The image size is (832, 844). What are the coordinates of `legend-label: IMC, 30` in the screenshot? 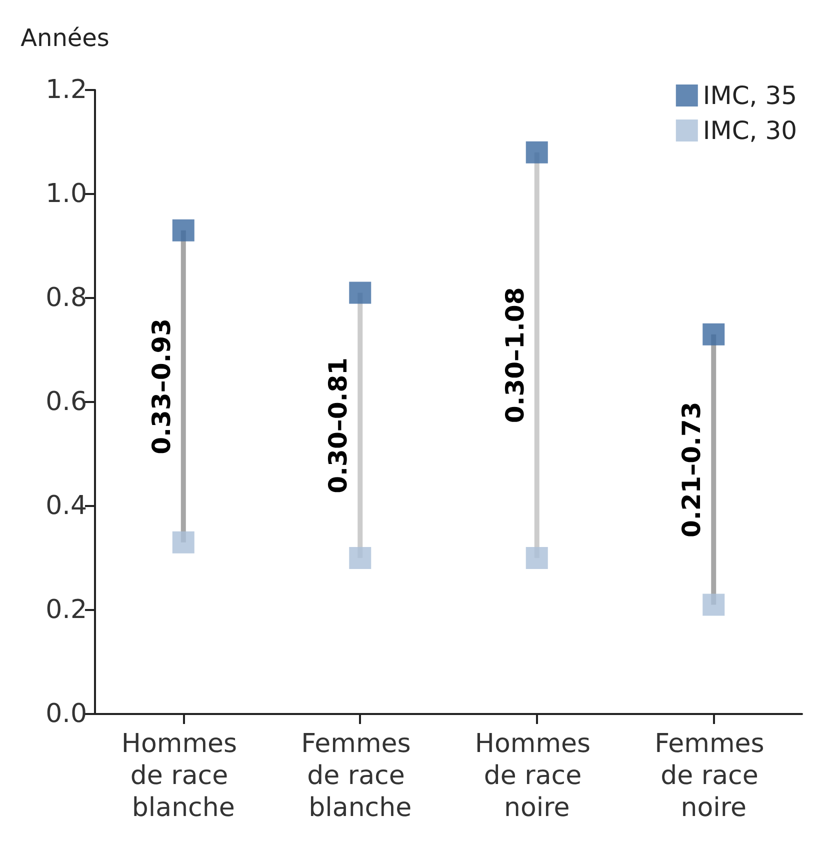 It's located at (750, 130).